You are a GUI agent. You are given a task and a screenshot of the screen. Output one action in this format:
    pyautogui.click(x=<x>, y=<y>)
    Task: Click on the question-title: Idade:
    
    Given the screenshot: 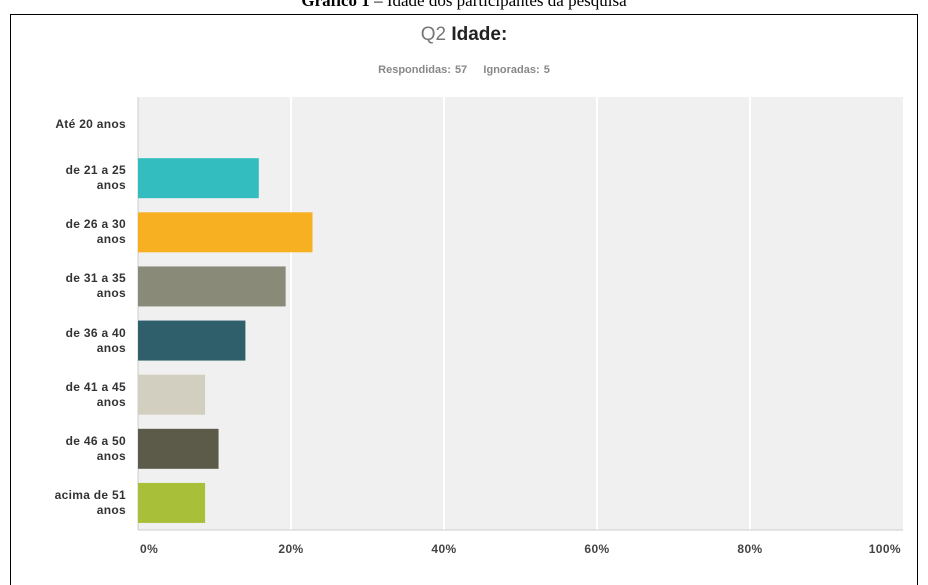 What is the action you would take?
    pyautogui.click(x=479, y=34)
    